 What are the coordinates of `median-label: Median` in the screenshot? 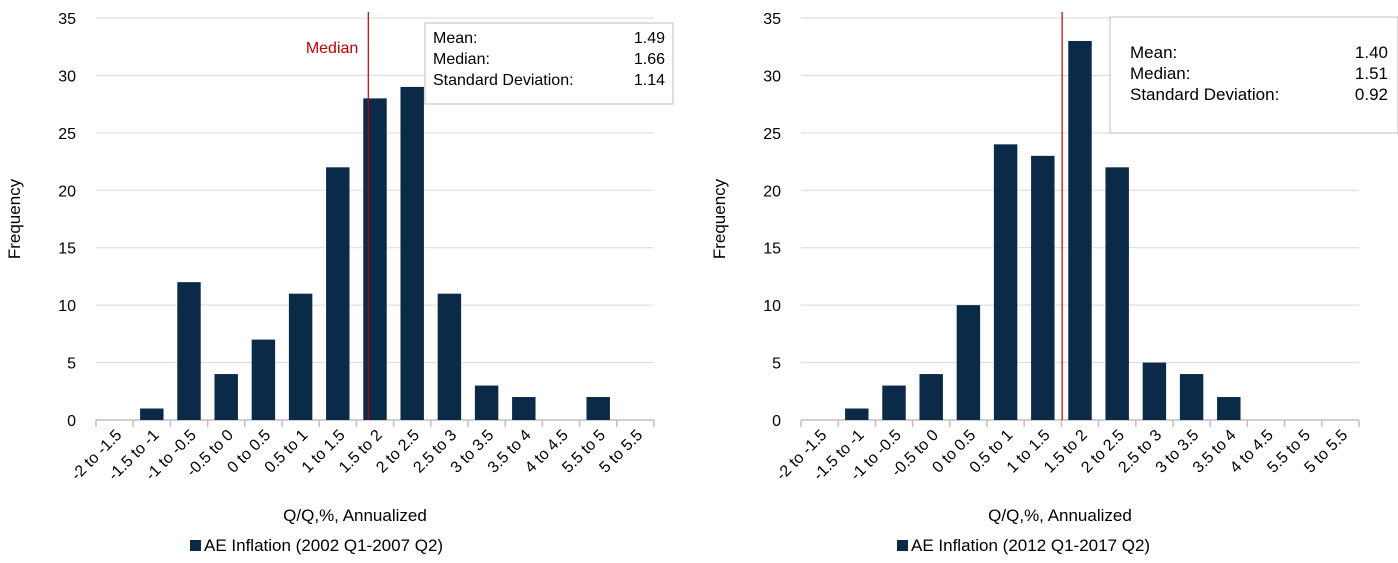 It's located at (332, 48).